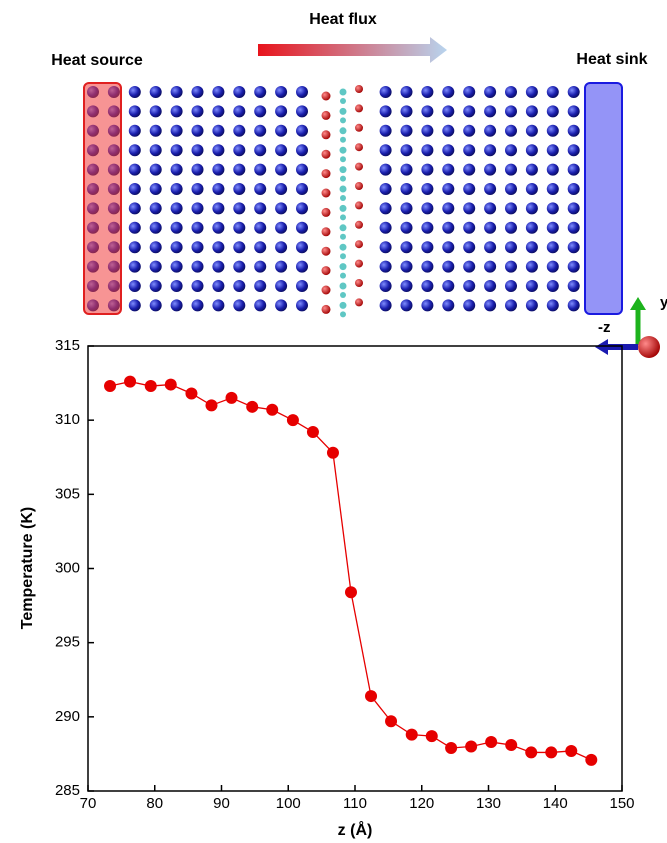  I want to click on x-tick-label: 70, so click(88, 803).